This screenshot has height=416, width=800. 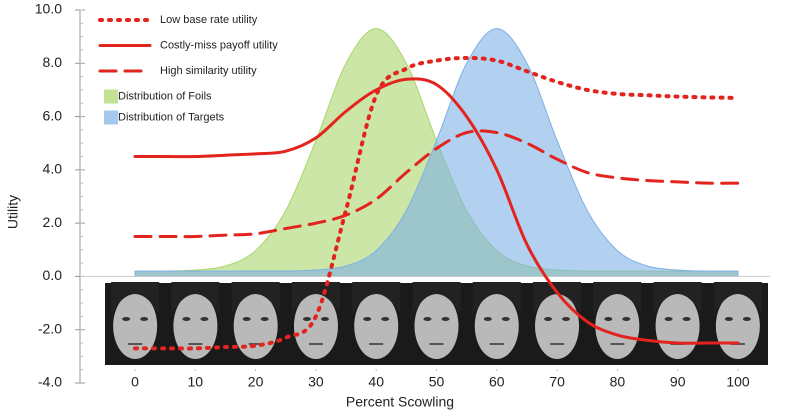 What do you see at coordinates (209, 20) in the screenshot?
I see `legend-label: Low base rate utility` at bounding box center [209, 20].